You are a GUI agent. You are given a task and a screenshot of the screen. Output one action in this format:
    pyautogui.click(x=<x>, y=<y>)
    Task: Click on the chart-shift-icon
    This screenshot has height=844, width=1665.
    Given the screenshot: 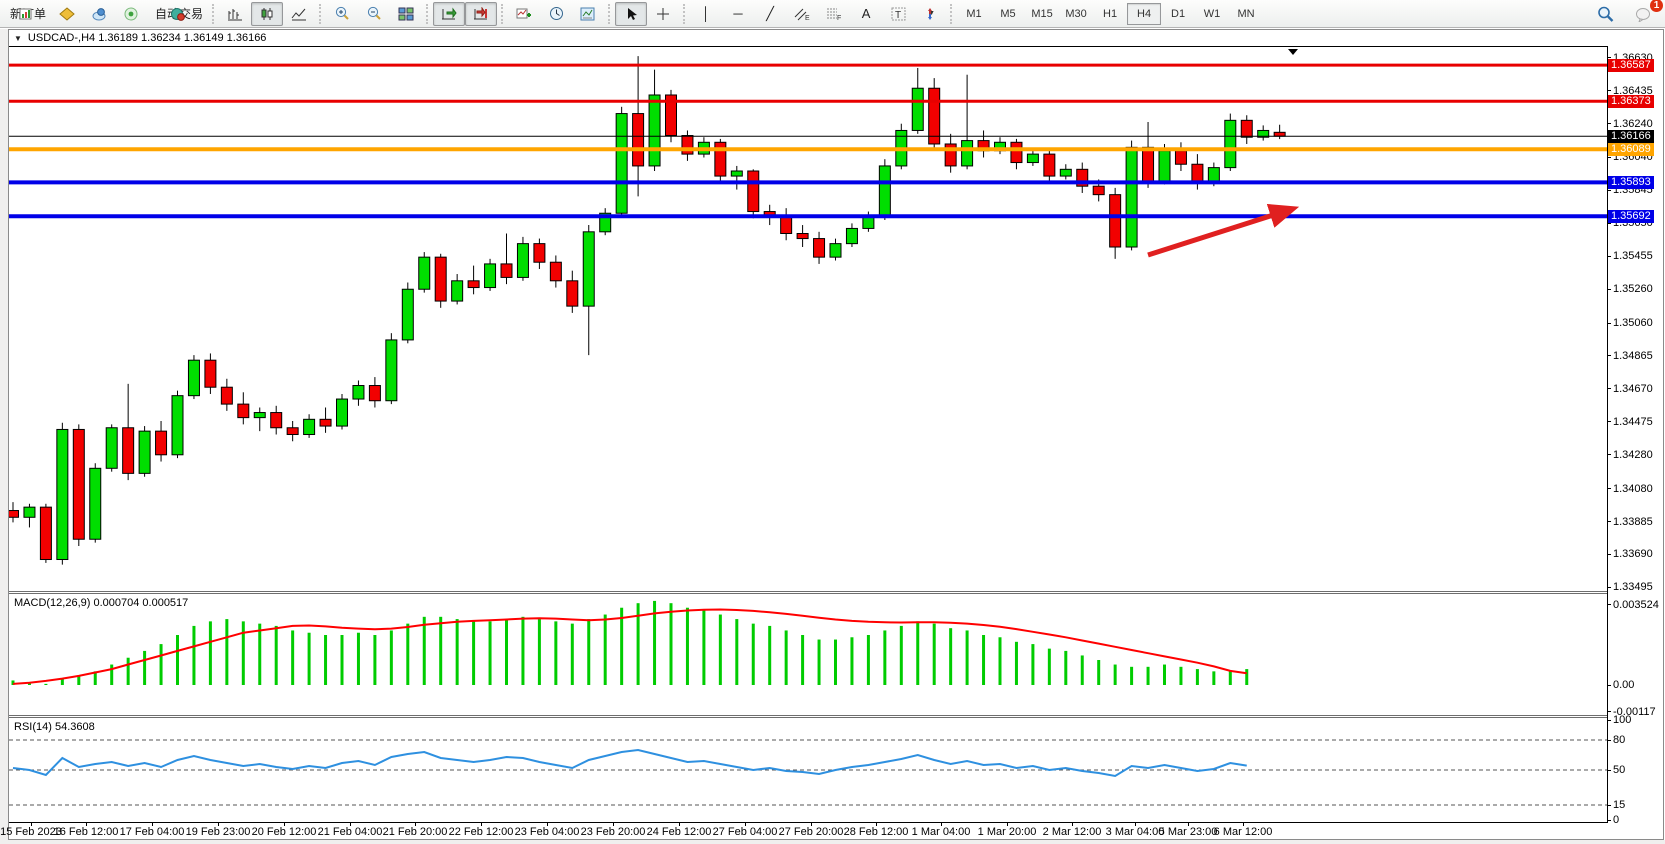 What is the action you would take?
    pyautogui.click(x=481, y=12)
    